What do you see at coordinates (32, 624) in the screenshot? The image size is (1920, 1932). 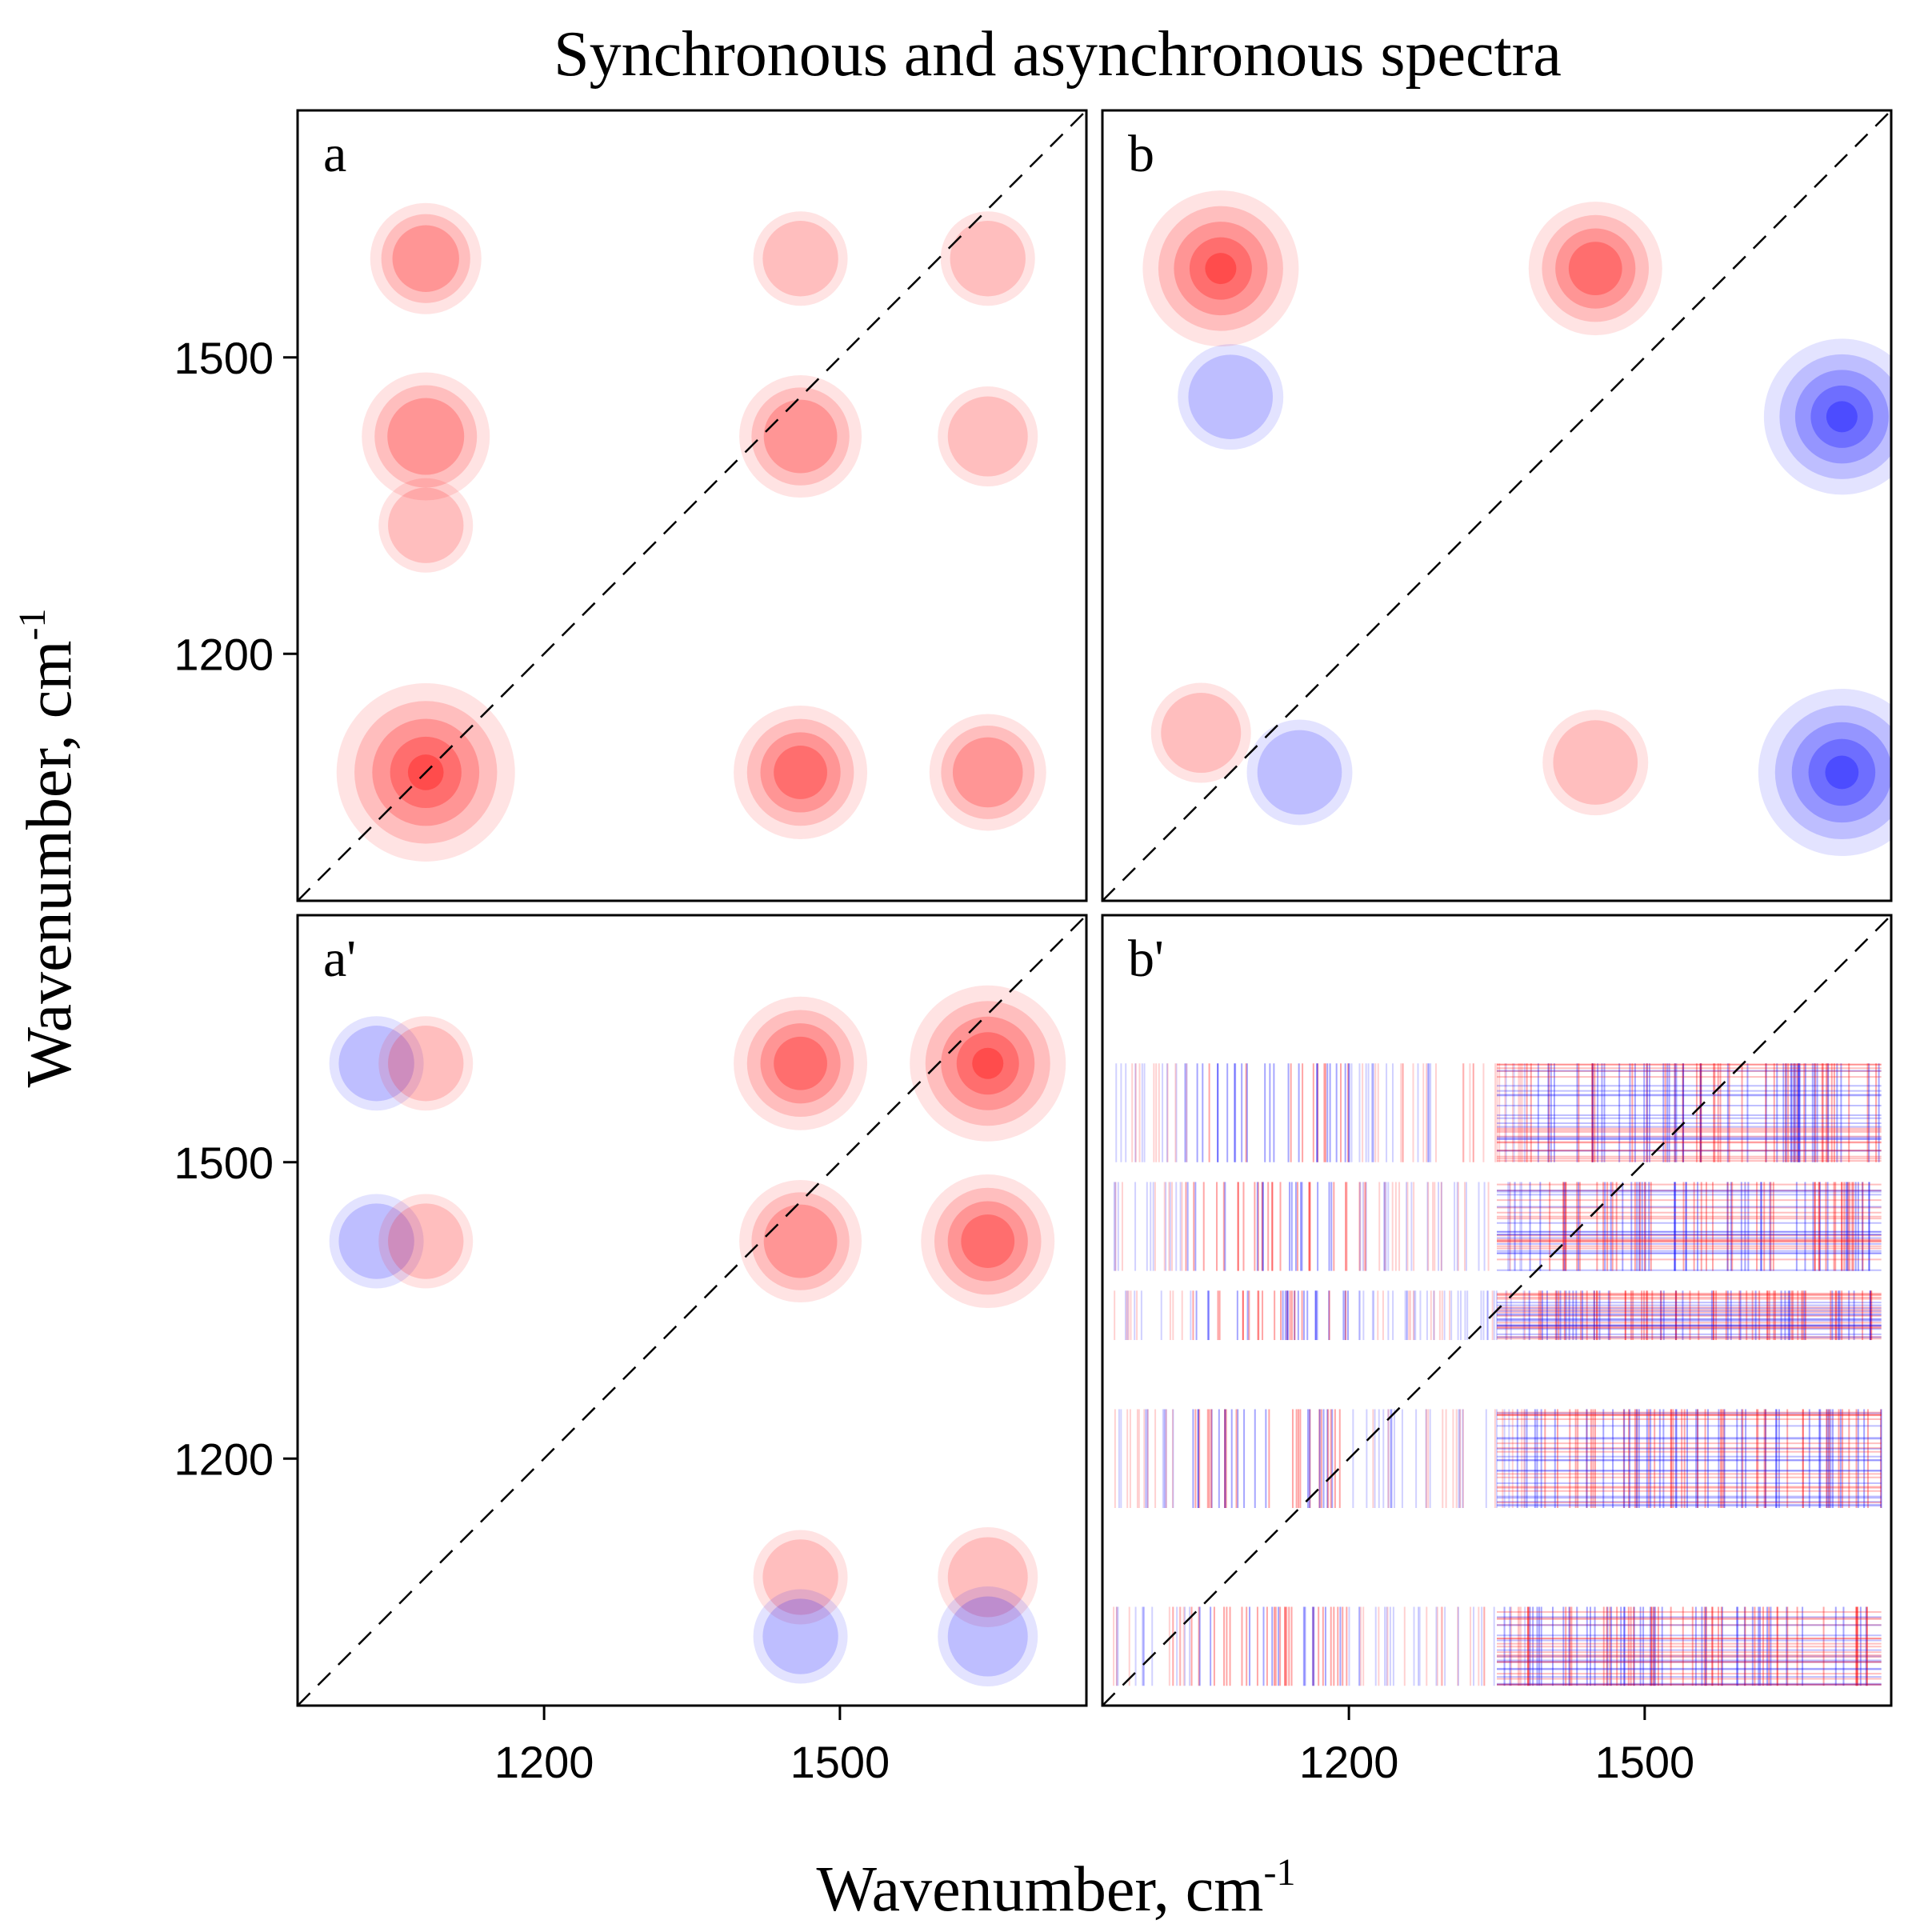 I see `y-axis-title-sup: -1` at bounding box center [32, 624].